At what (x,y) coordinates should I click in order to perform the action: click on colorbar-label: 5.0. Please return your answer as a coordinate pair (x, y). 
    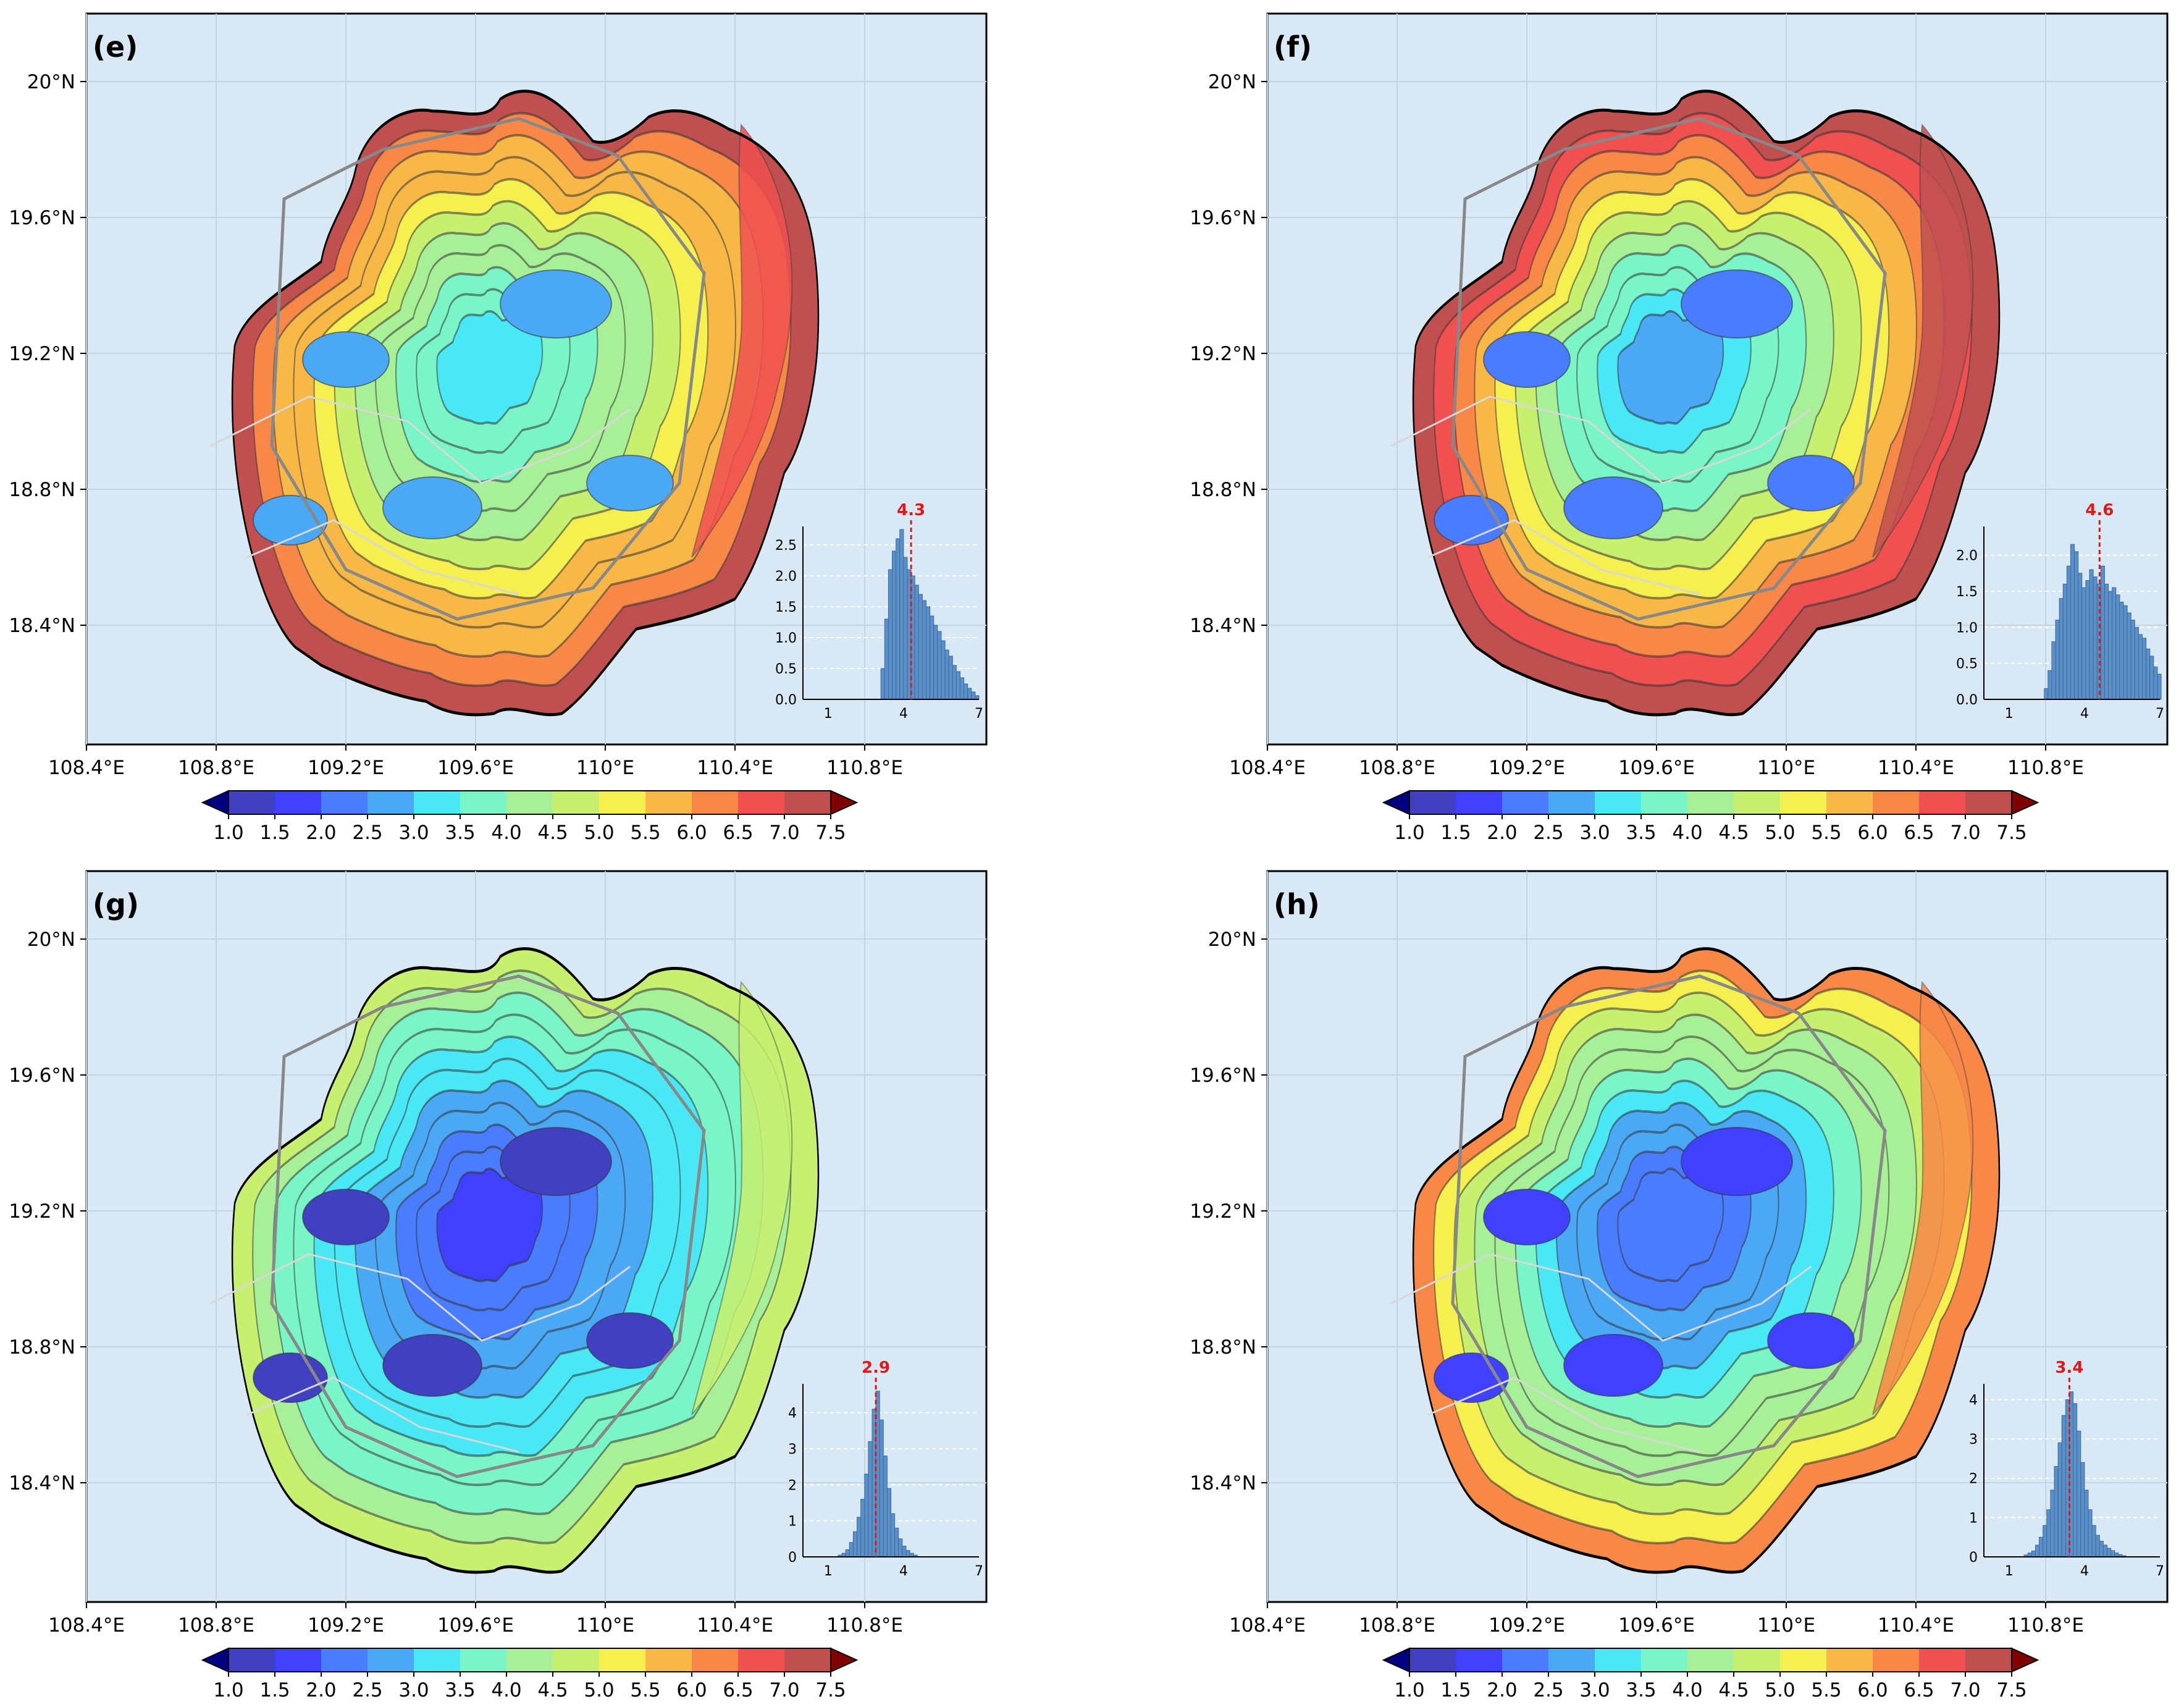
    Looking at the image, I should click on (1780, 1690).